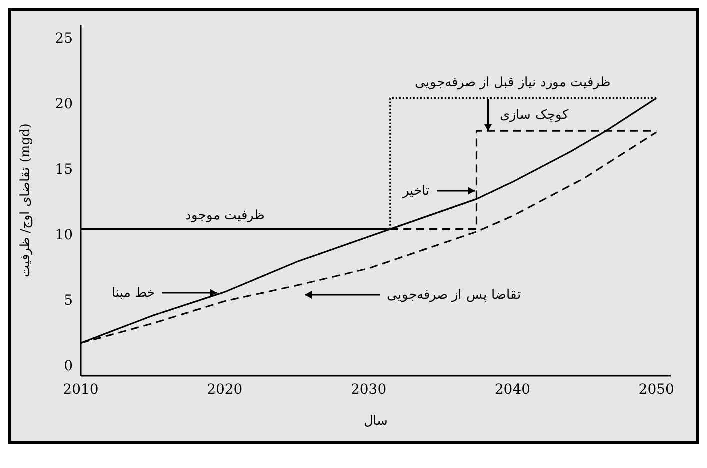 The height and width of the screenshot is (468, 707). I want to click on x-tick-label: 2020, so click(225, 390).